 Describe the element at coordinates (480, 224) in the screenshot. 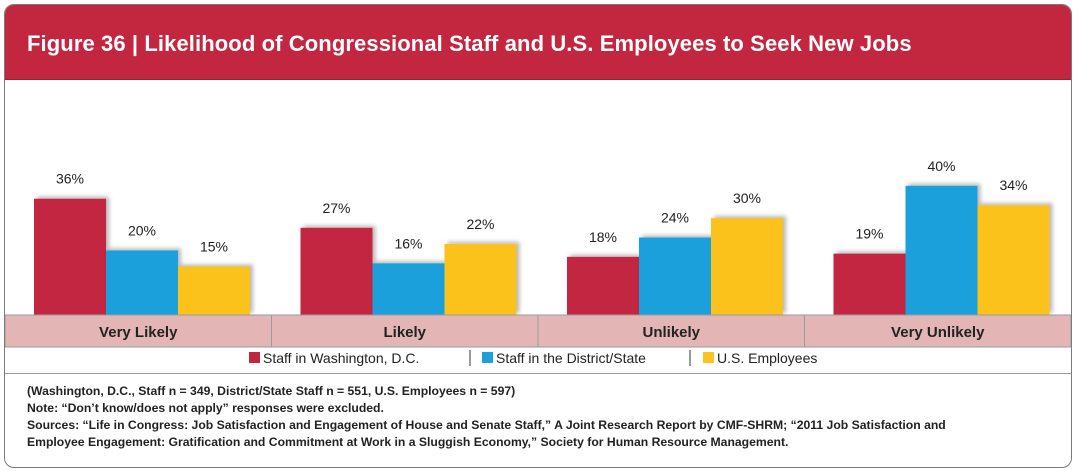

I see `data-label-likely-series-3: 22%` at that location.